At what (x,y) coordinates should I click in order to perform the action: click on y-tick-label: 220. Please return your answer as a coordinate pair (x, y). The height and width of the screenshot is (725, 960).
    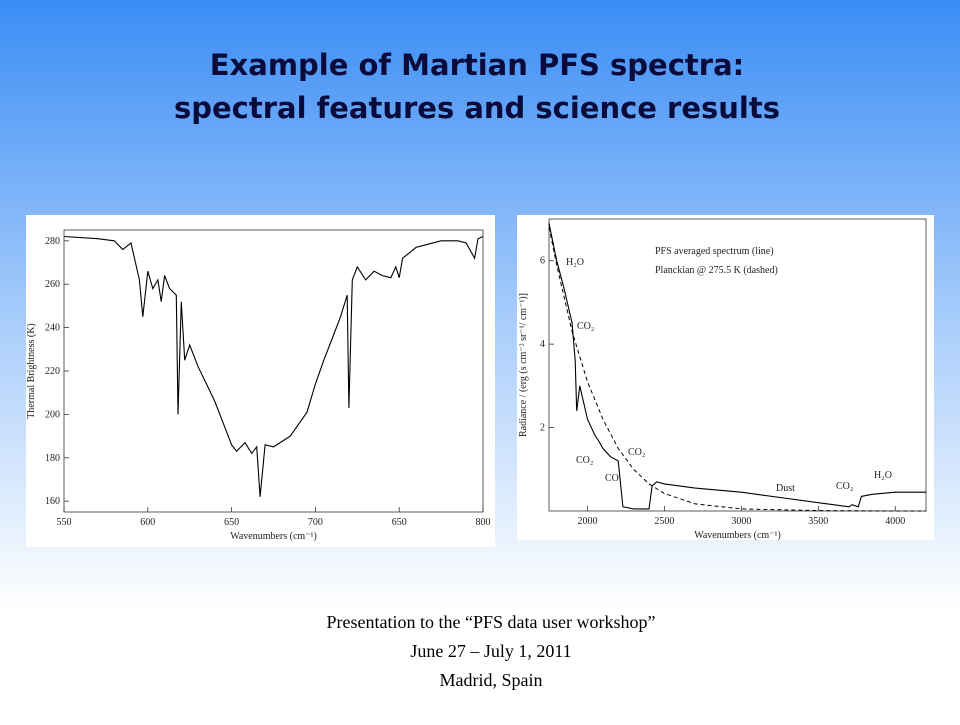
    Looking at the image, I should click on (52, 371).